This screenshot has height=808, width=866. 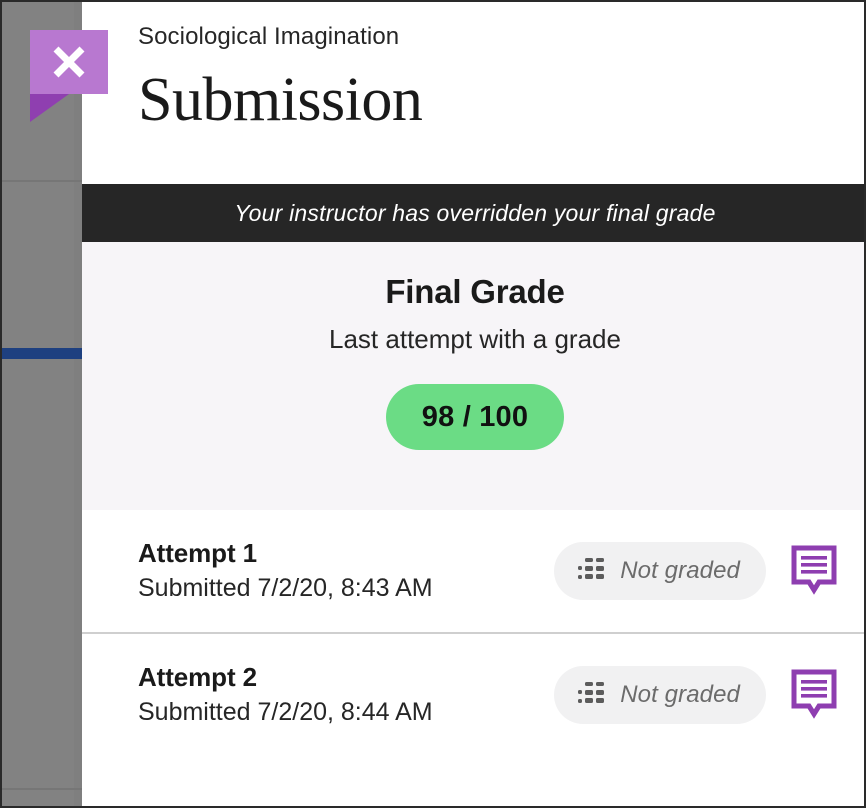 I want to click on close-button, so click(x=69, y=76).